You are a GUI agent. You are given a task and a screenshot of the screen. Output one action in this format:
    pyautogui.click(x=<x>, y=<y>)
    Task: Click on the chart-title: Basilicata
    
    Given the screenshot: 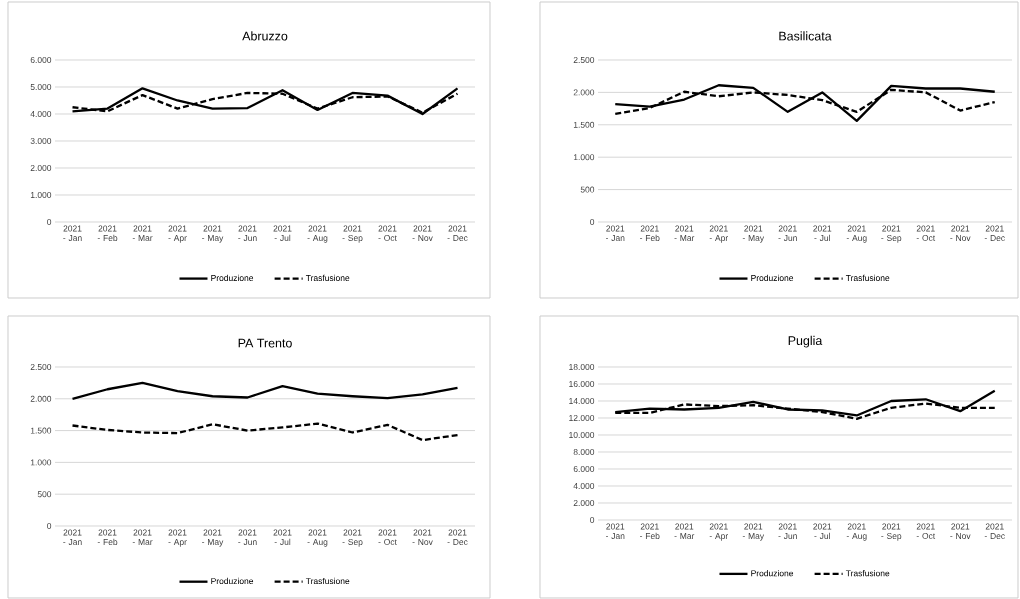 What is the action you would take?
    pyautogui.click(x=805, y=36)
    